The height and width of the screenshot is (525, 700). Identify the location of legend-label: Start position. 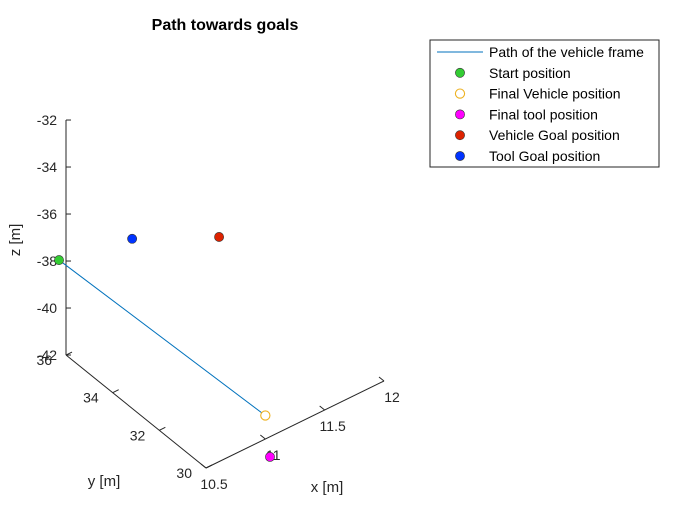
(530, 73).